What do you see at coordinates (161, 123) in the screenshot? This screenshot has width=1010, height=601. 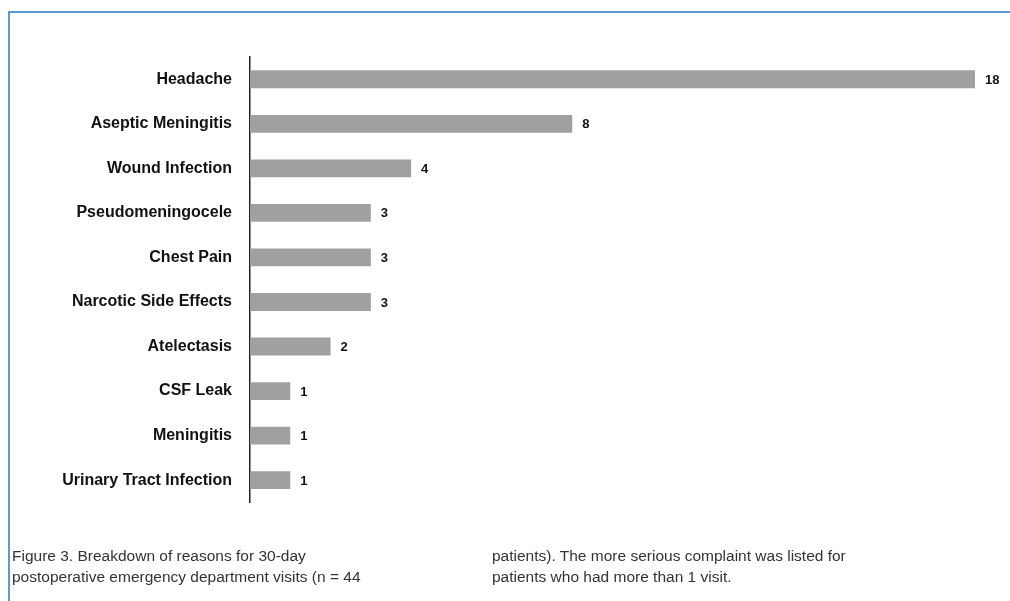 I see `y-tick-label: Aseptic Meningitis` at bounding box center [161, 123].